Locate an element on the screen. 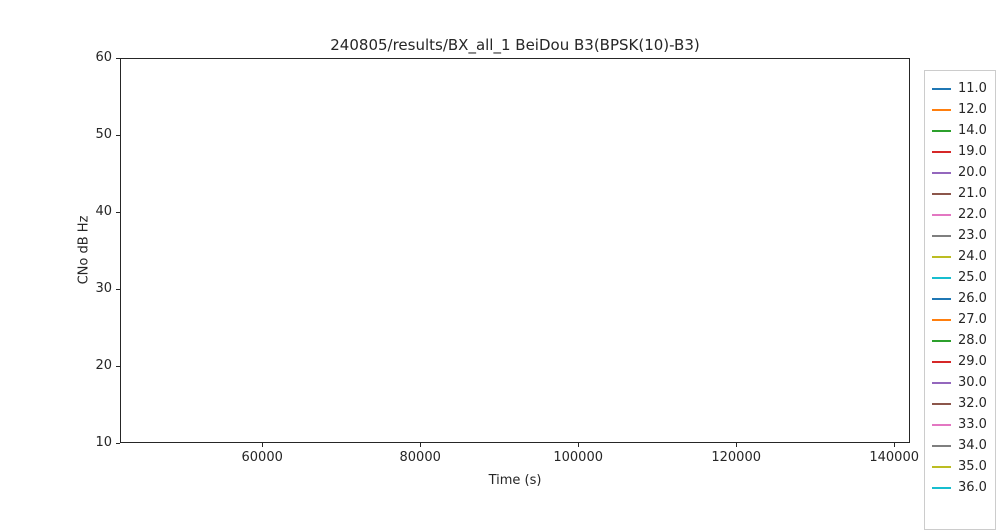 The height and width of the screenshot is (530, 1000). legend-item: 14.0 is located at coordinates (960, 130).